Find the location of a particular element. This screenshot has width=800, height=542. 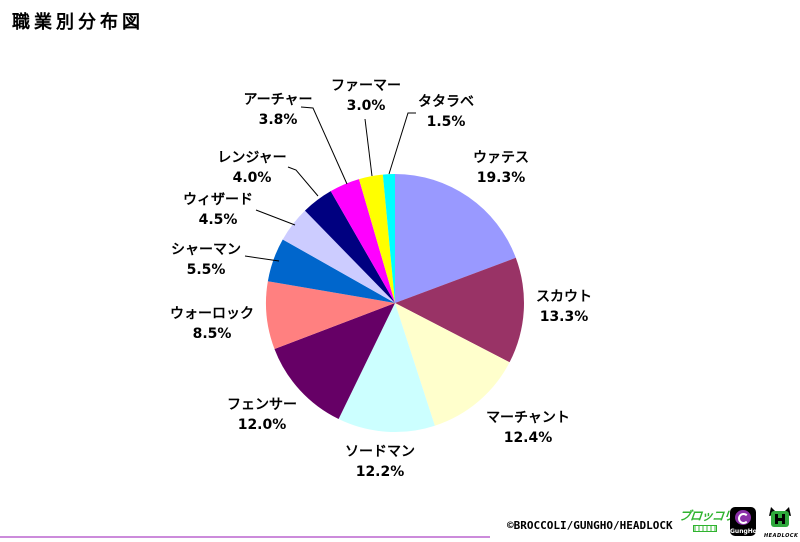

slice-label-name: シャーマン is located at coordinates (206, 250).